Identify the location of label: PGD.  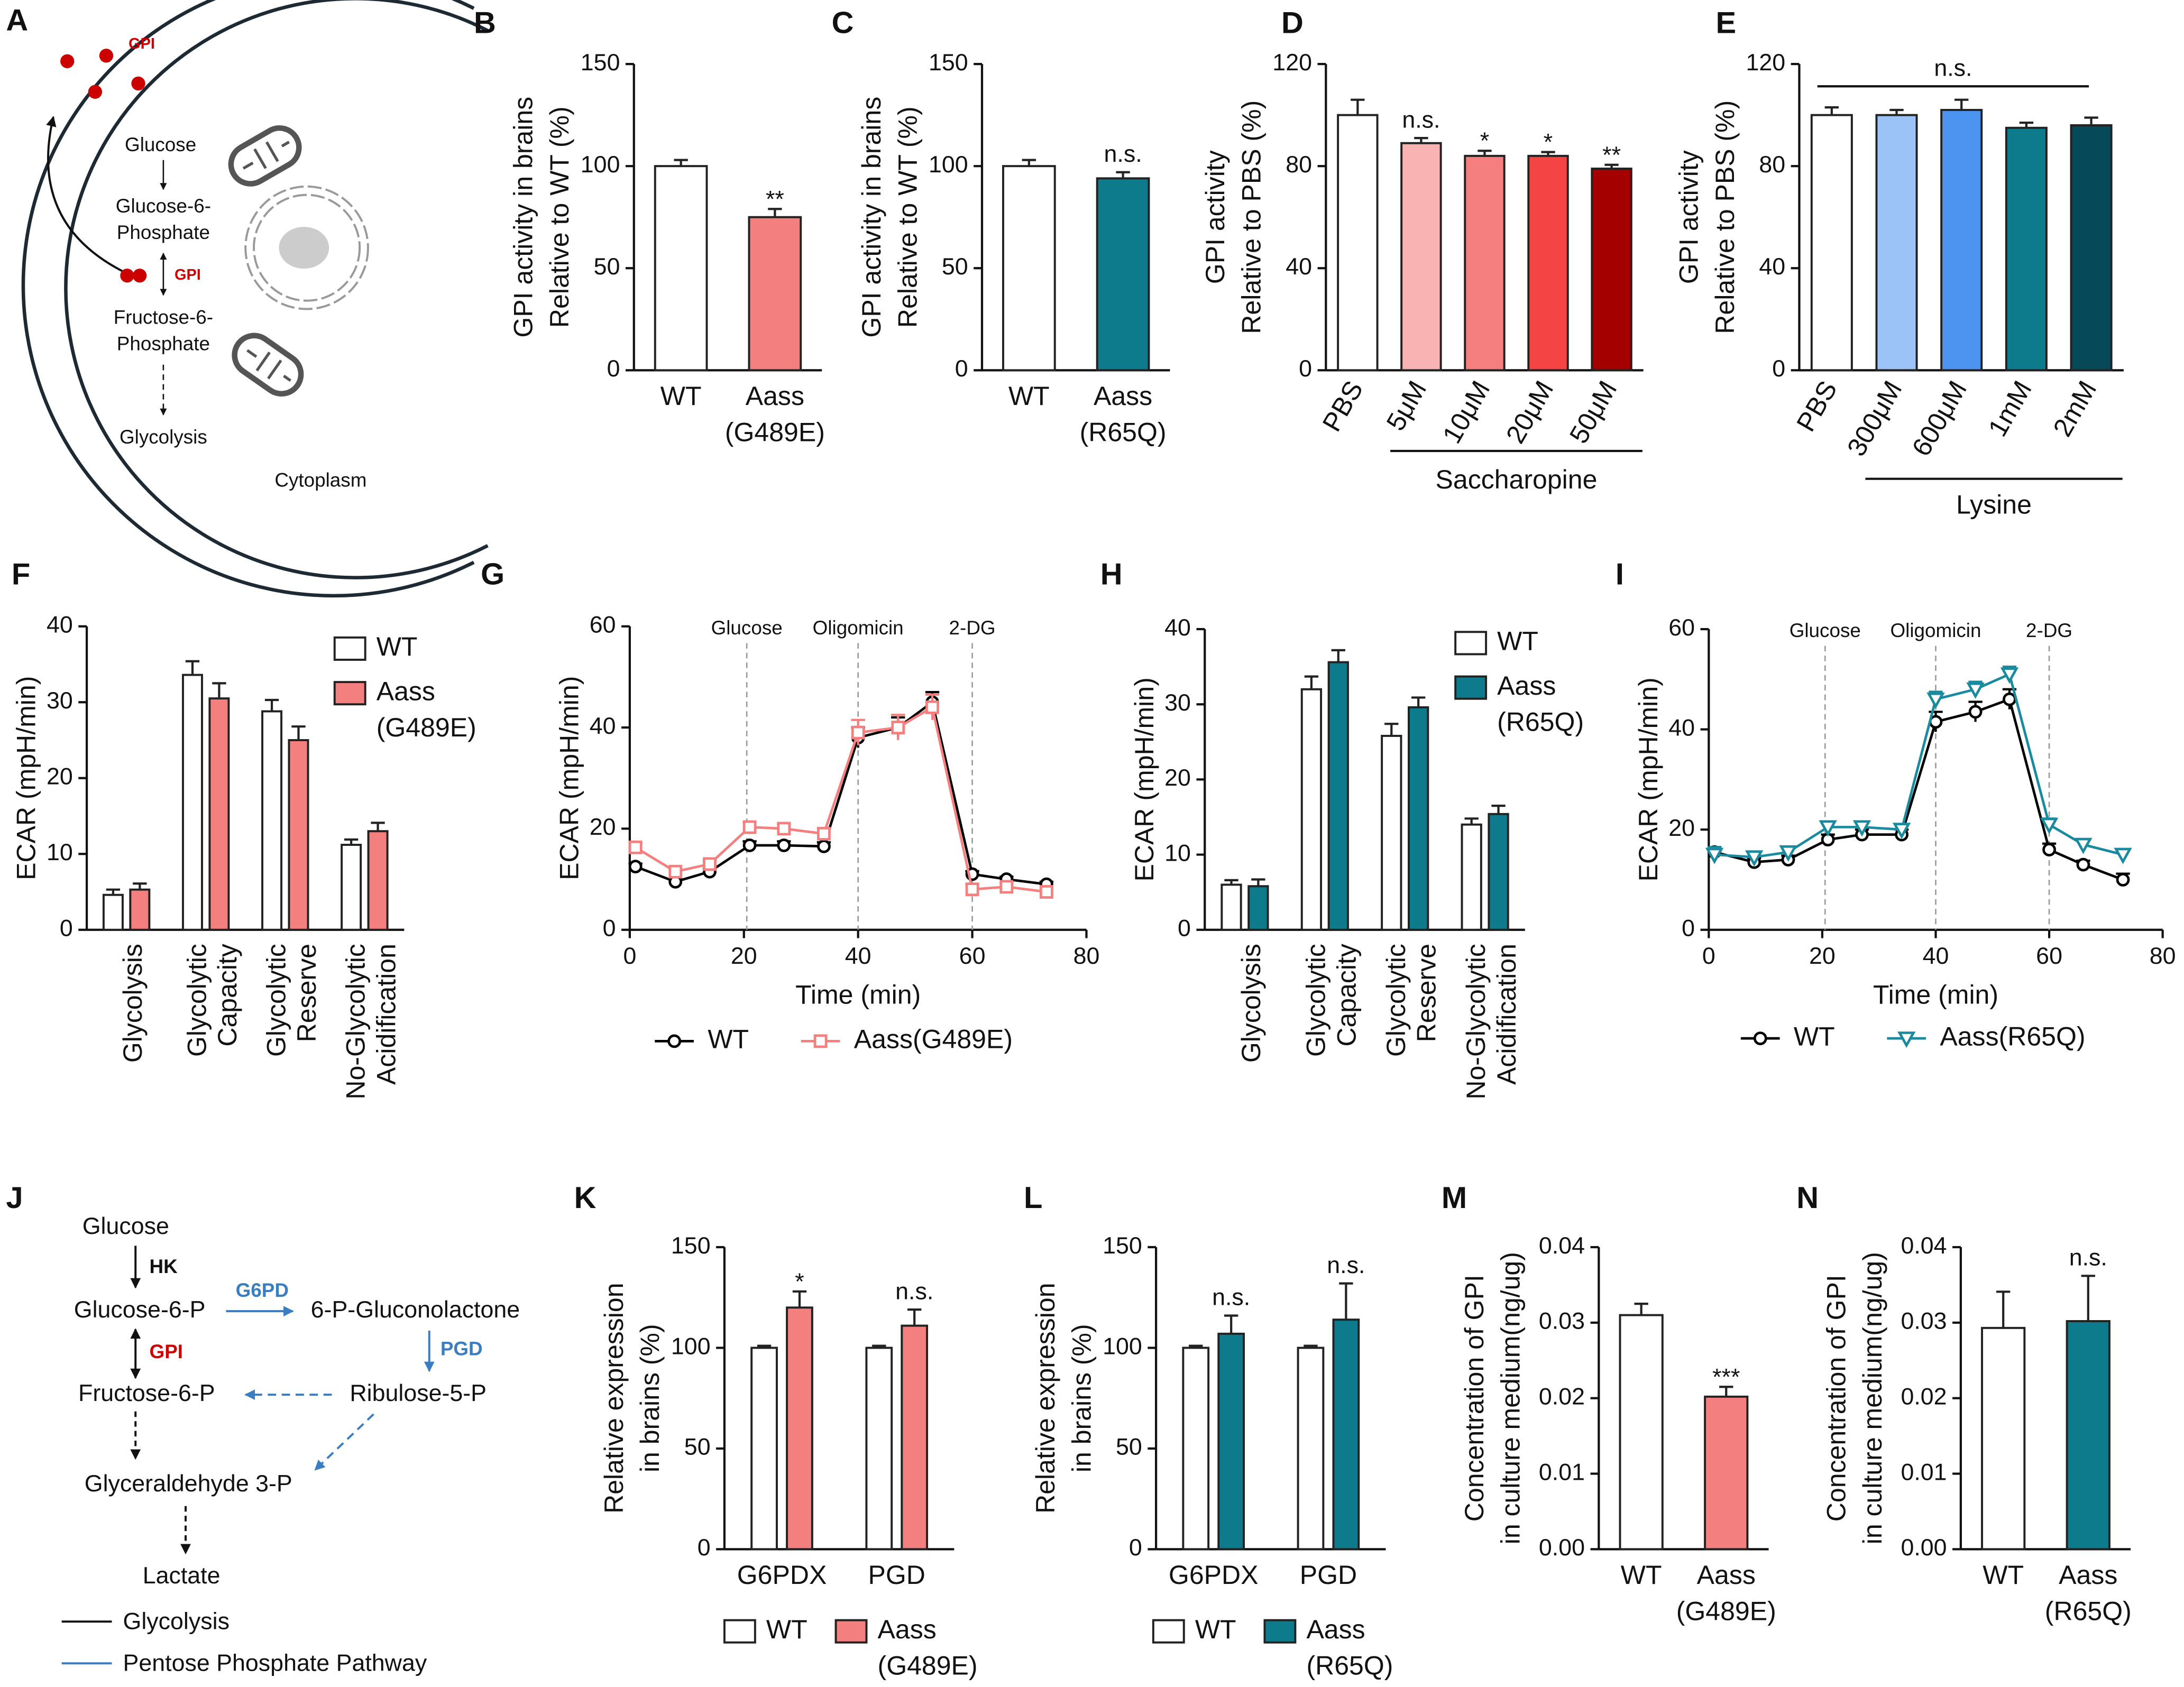
(462, 1349).